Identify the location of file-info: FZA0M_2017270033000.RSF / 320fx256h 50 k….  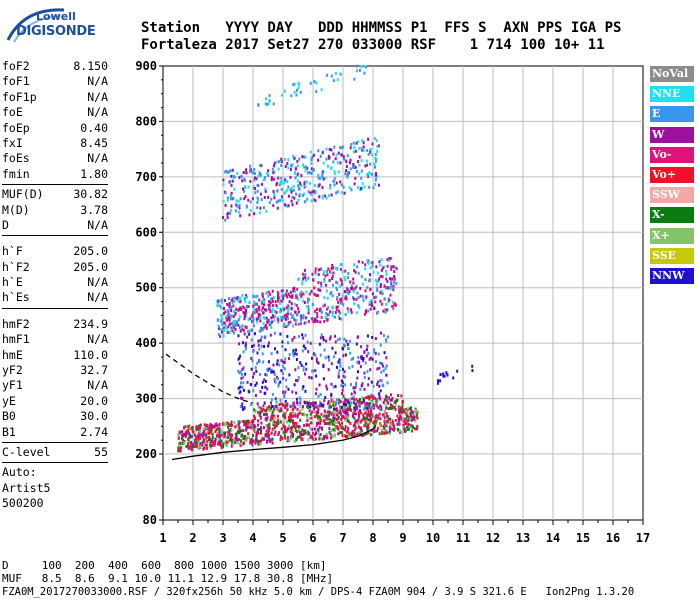
(318, 592).